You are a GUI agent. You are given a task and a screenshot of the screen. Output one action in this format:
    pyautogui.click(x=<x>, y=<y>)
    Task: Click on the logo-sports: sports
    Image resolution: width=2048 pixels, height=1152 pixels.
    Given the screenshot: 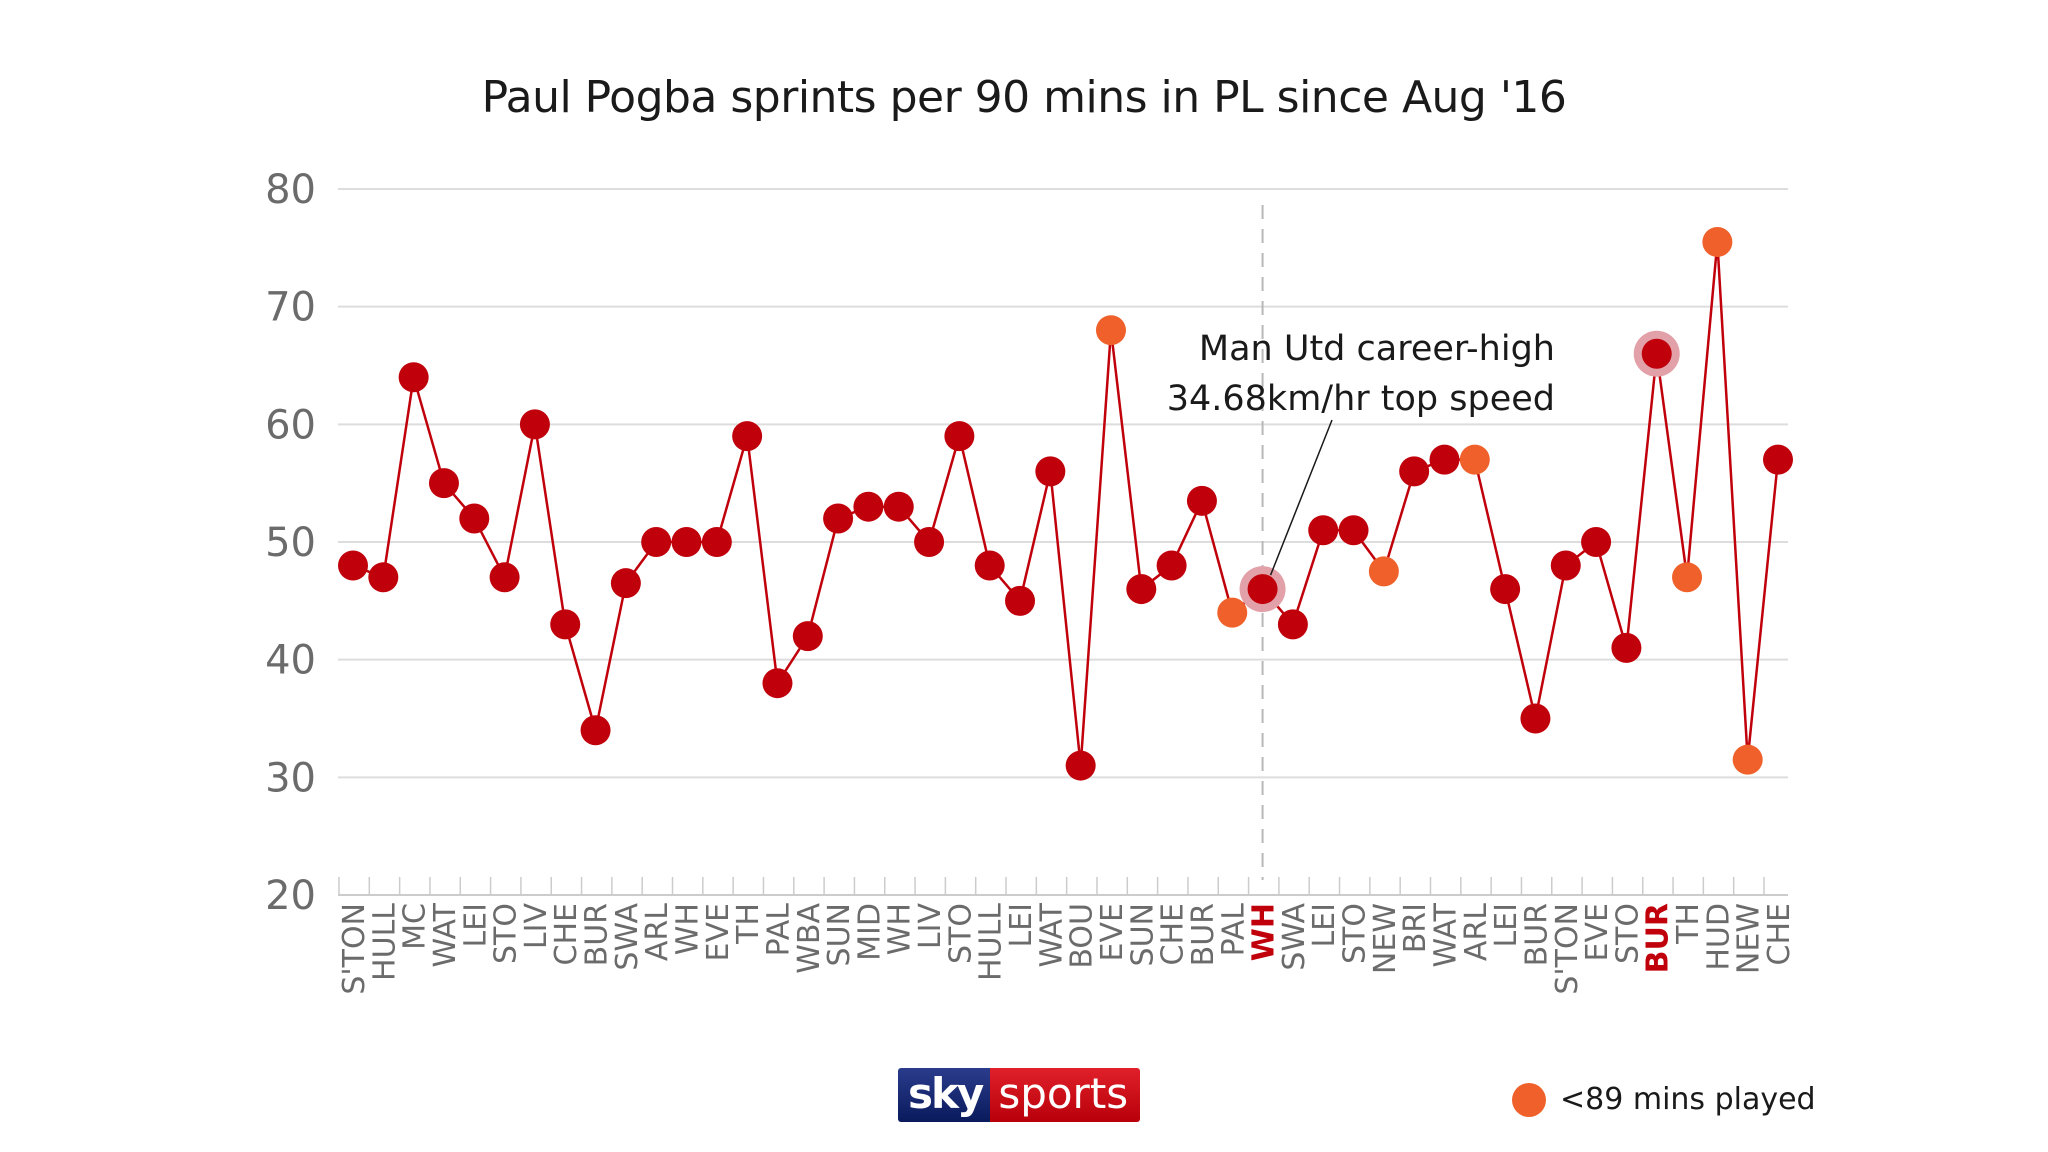 What is the action you would take?
    pyautogui.click(x=1065, y=1095)
    